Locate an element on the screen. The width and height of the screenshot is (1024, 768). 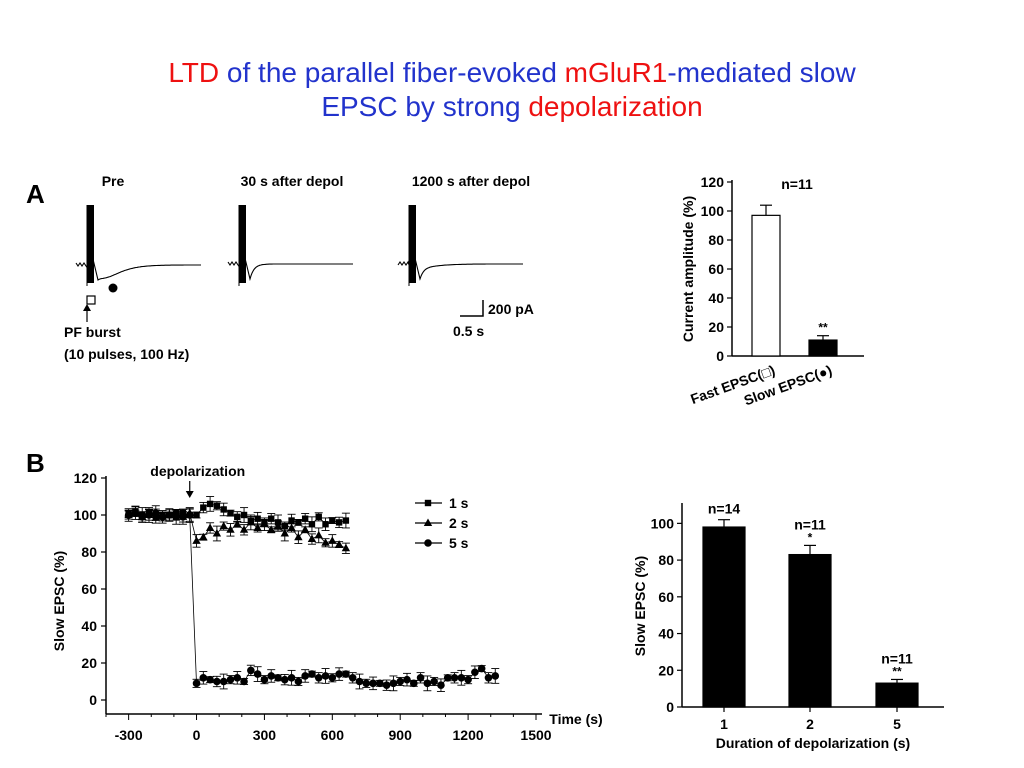
trace-label-pre: Pre is located at coordinates (113, 181).